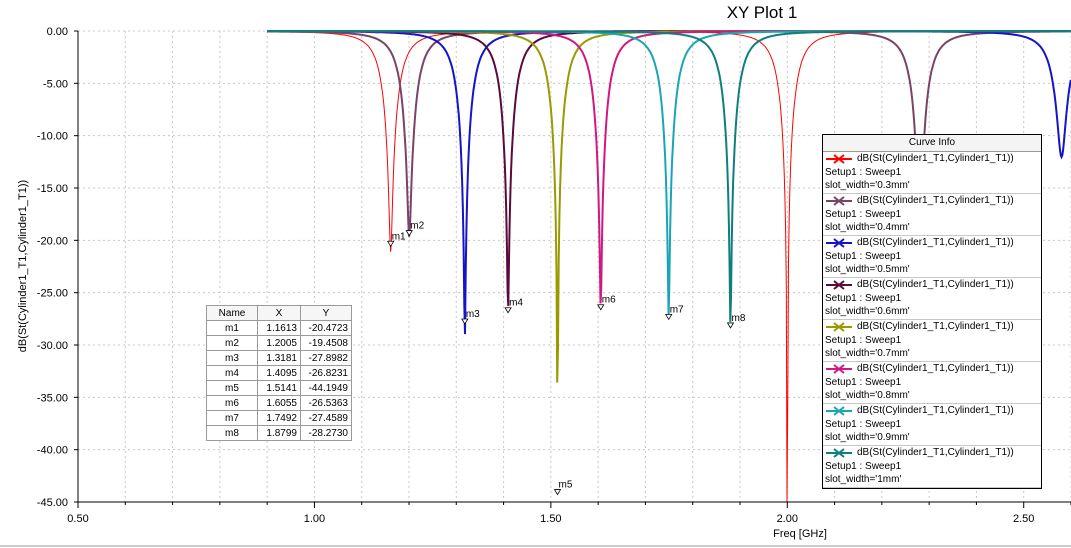 This screenshot has width=1071, height=548. Describe the element at coordinates (932, 143) in the screenshot. I see `curve-info-title: Curve Info` at that location.